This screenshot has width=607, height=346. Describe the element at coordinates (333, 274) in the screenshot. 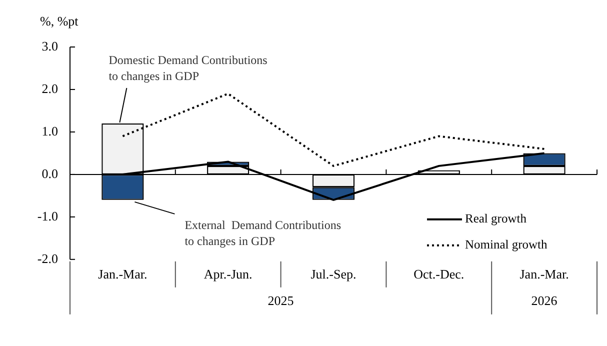

I see `x-tick-label: Jul.-Sep.` at that location.